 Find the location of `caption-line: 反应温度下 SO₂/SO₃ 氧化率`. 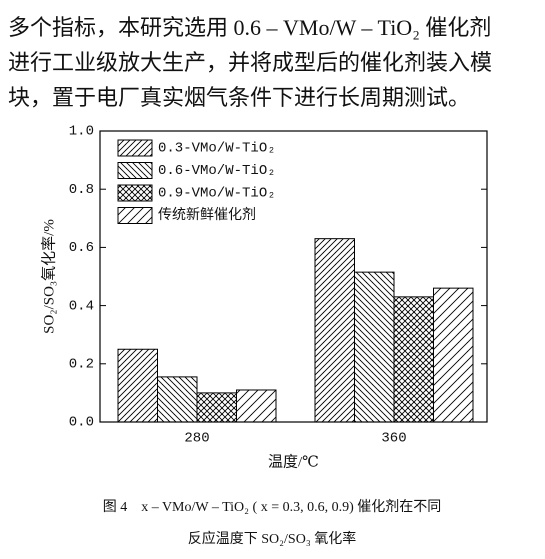

caption-line: 反应温度下 SO₂/SO₃ 氧化率 is located at coordinates (272, 538).